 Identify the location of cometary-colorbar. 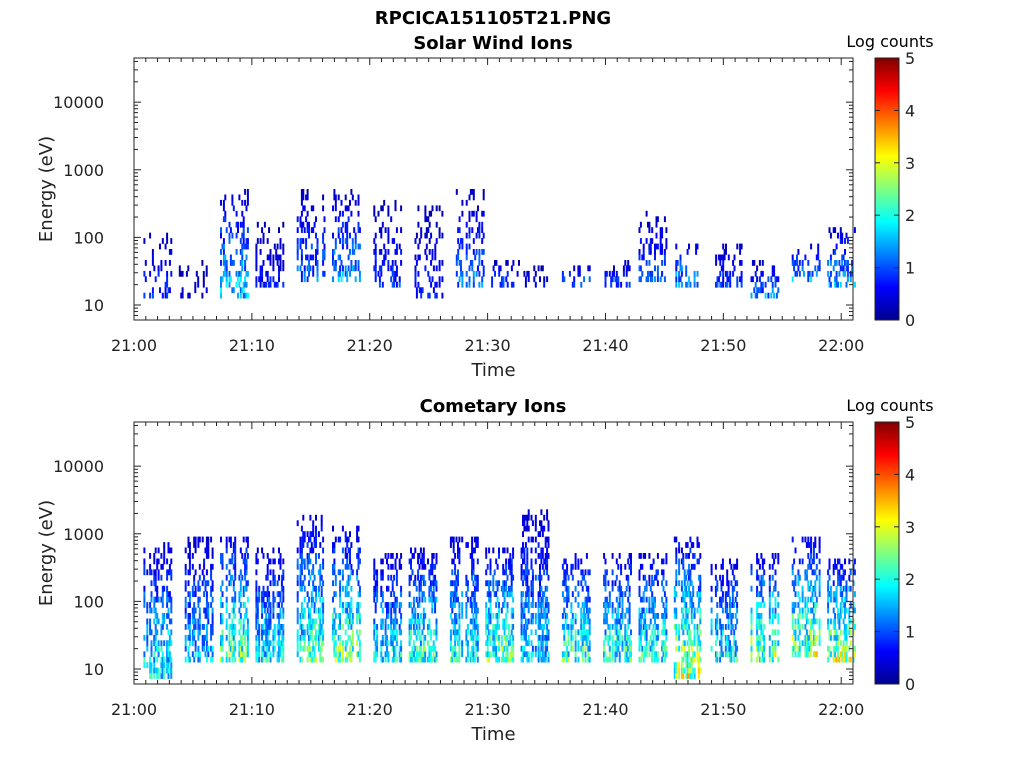
(887, 553).